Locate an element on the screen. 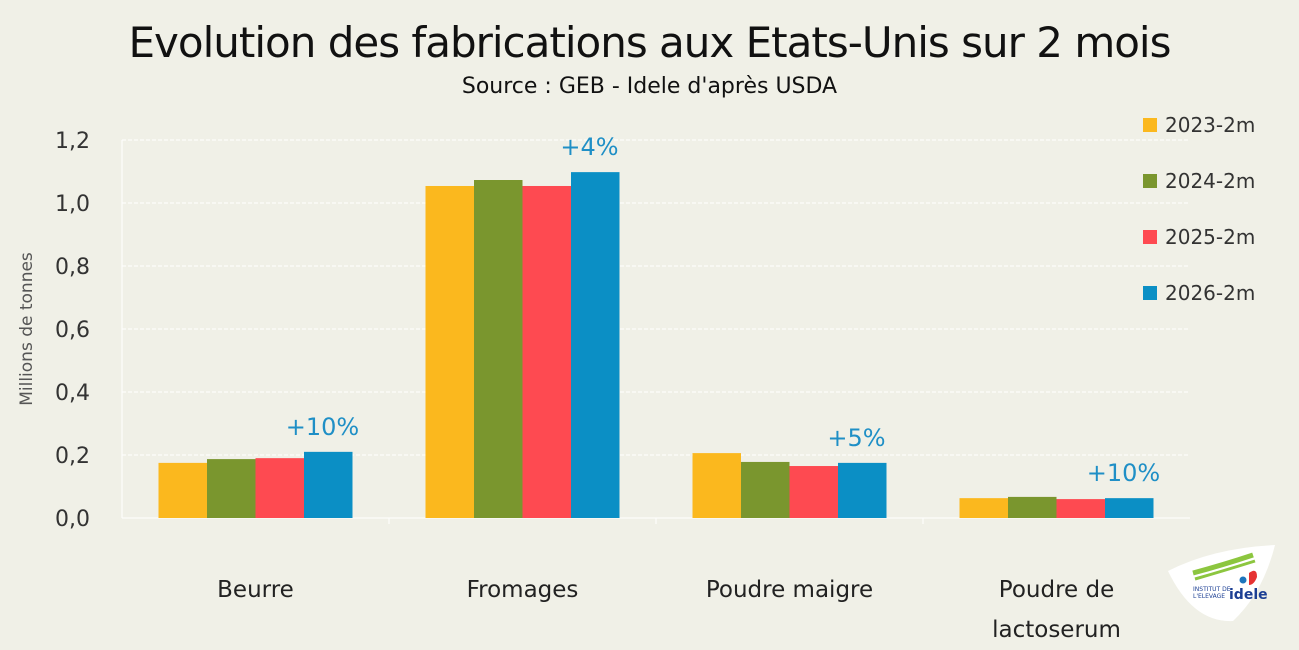 This screenshot has height=650, width=1299. x-tick-label: lactoserum is located at coordinates (1056, 630).